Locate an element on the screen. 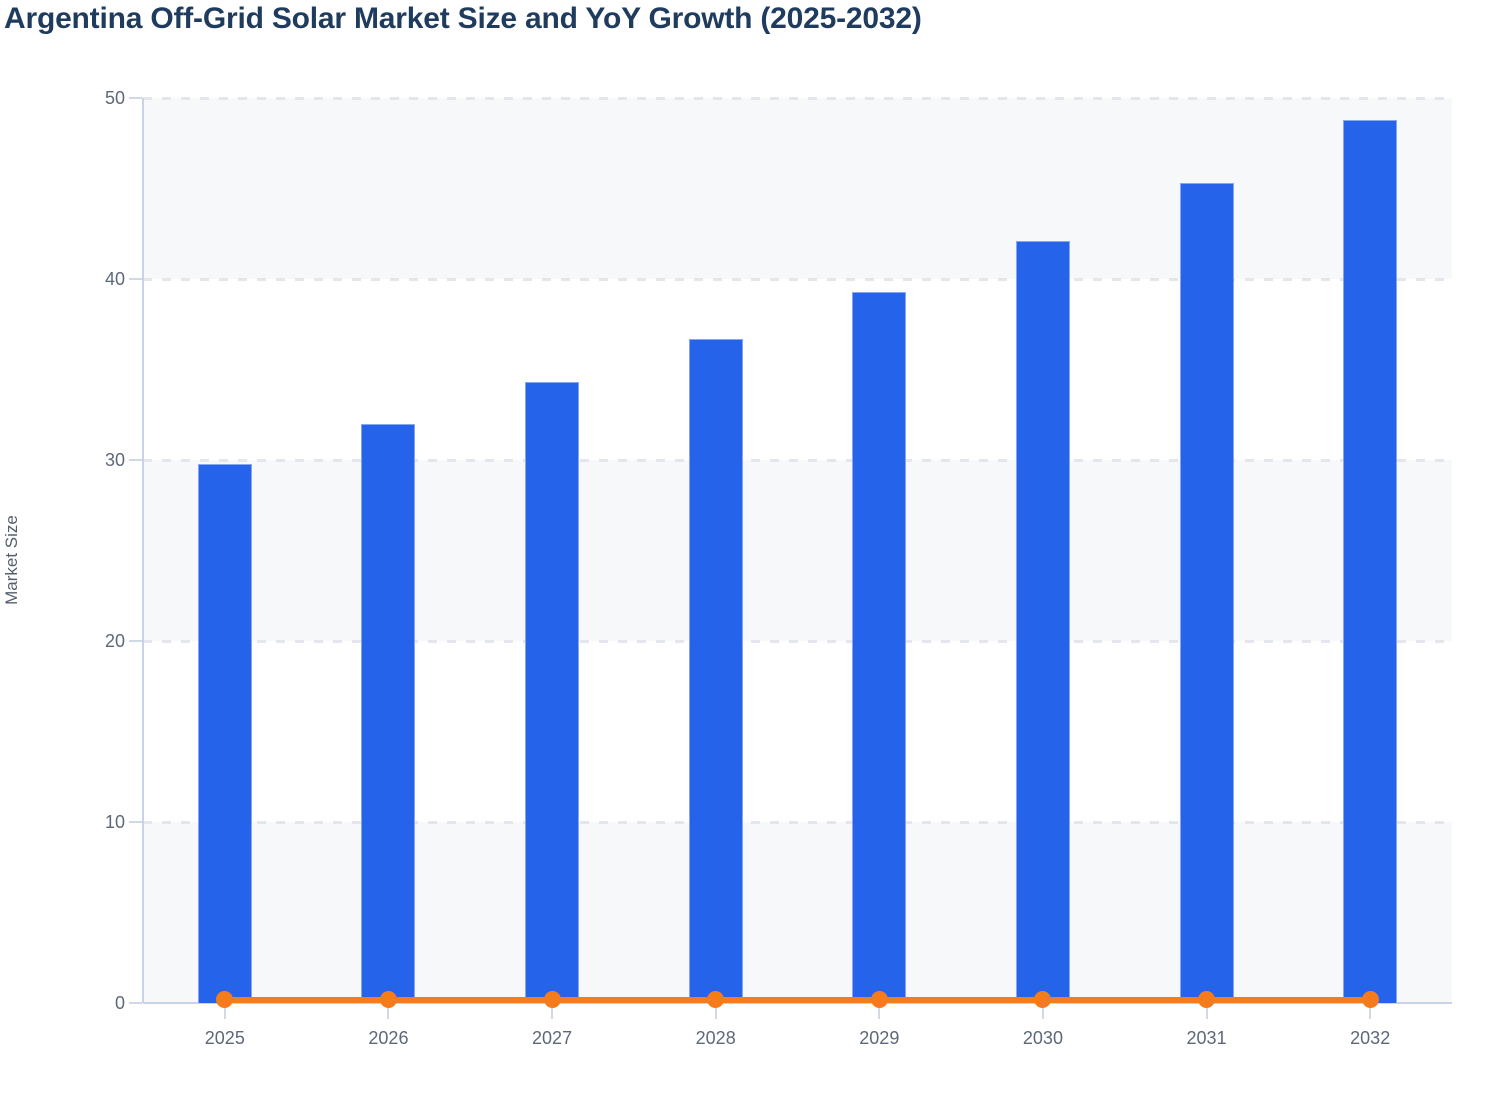  yoy-growth-line is located at coordinates (797, 999).